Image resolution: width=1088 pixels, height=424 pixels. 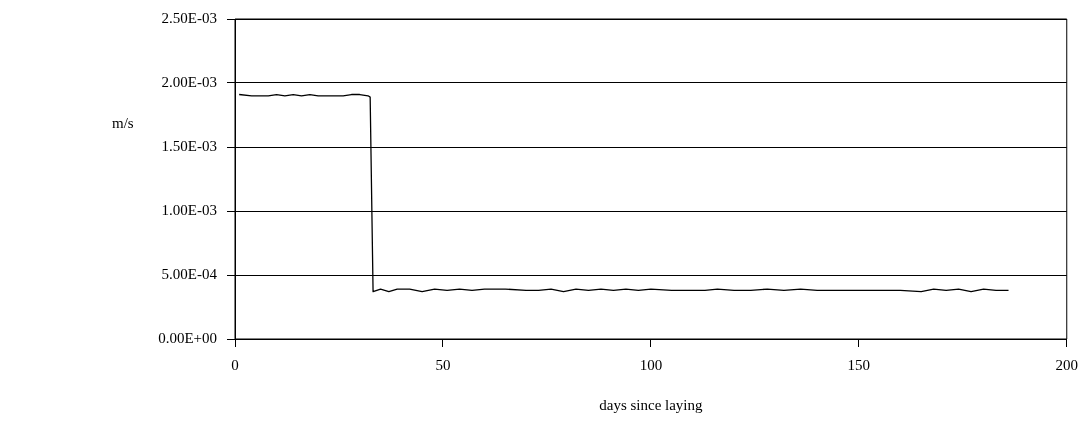 I want to click on y-tick-label: 5.00E-04, so click(x=189, y=273).